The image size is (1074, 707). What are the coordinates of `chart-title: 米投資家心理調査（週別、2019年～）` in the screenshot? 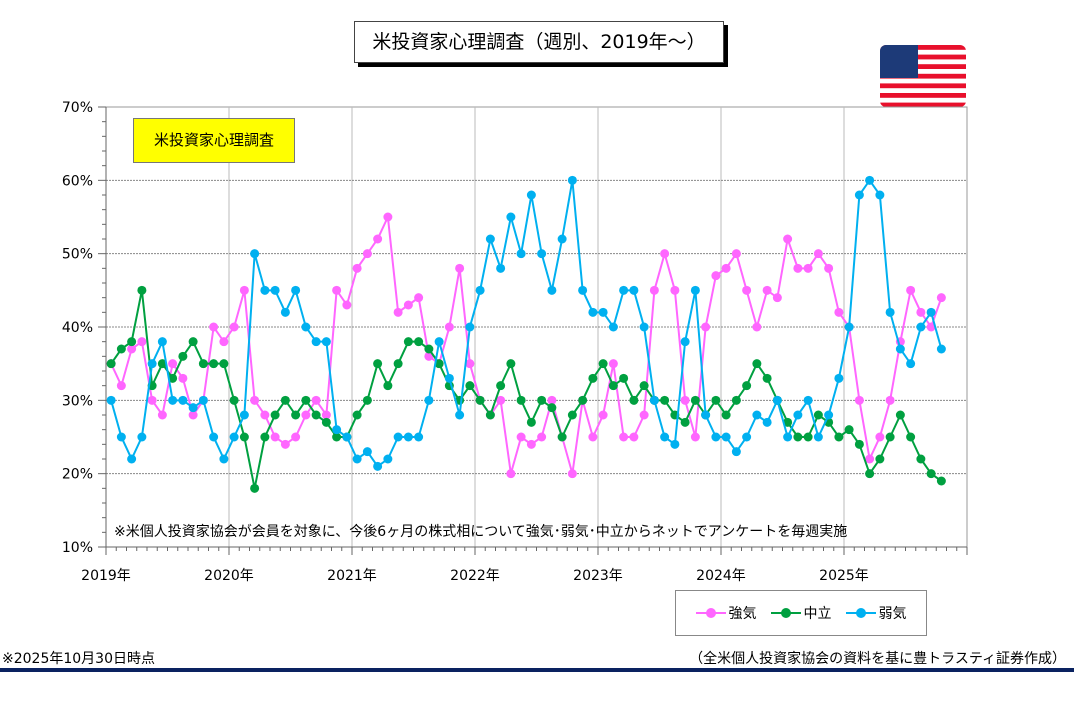 It's located at (539, 42).